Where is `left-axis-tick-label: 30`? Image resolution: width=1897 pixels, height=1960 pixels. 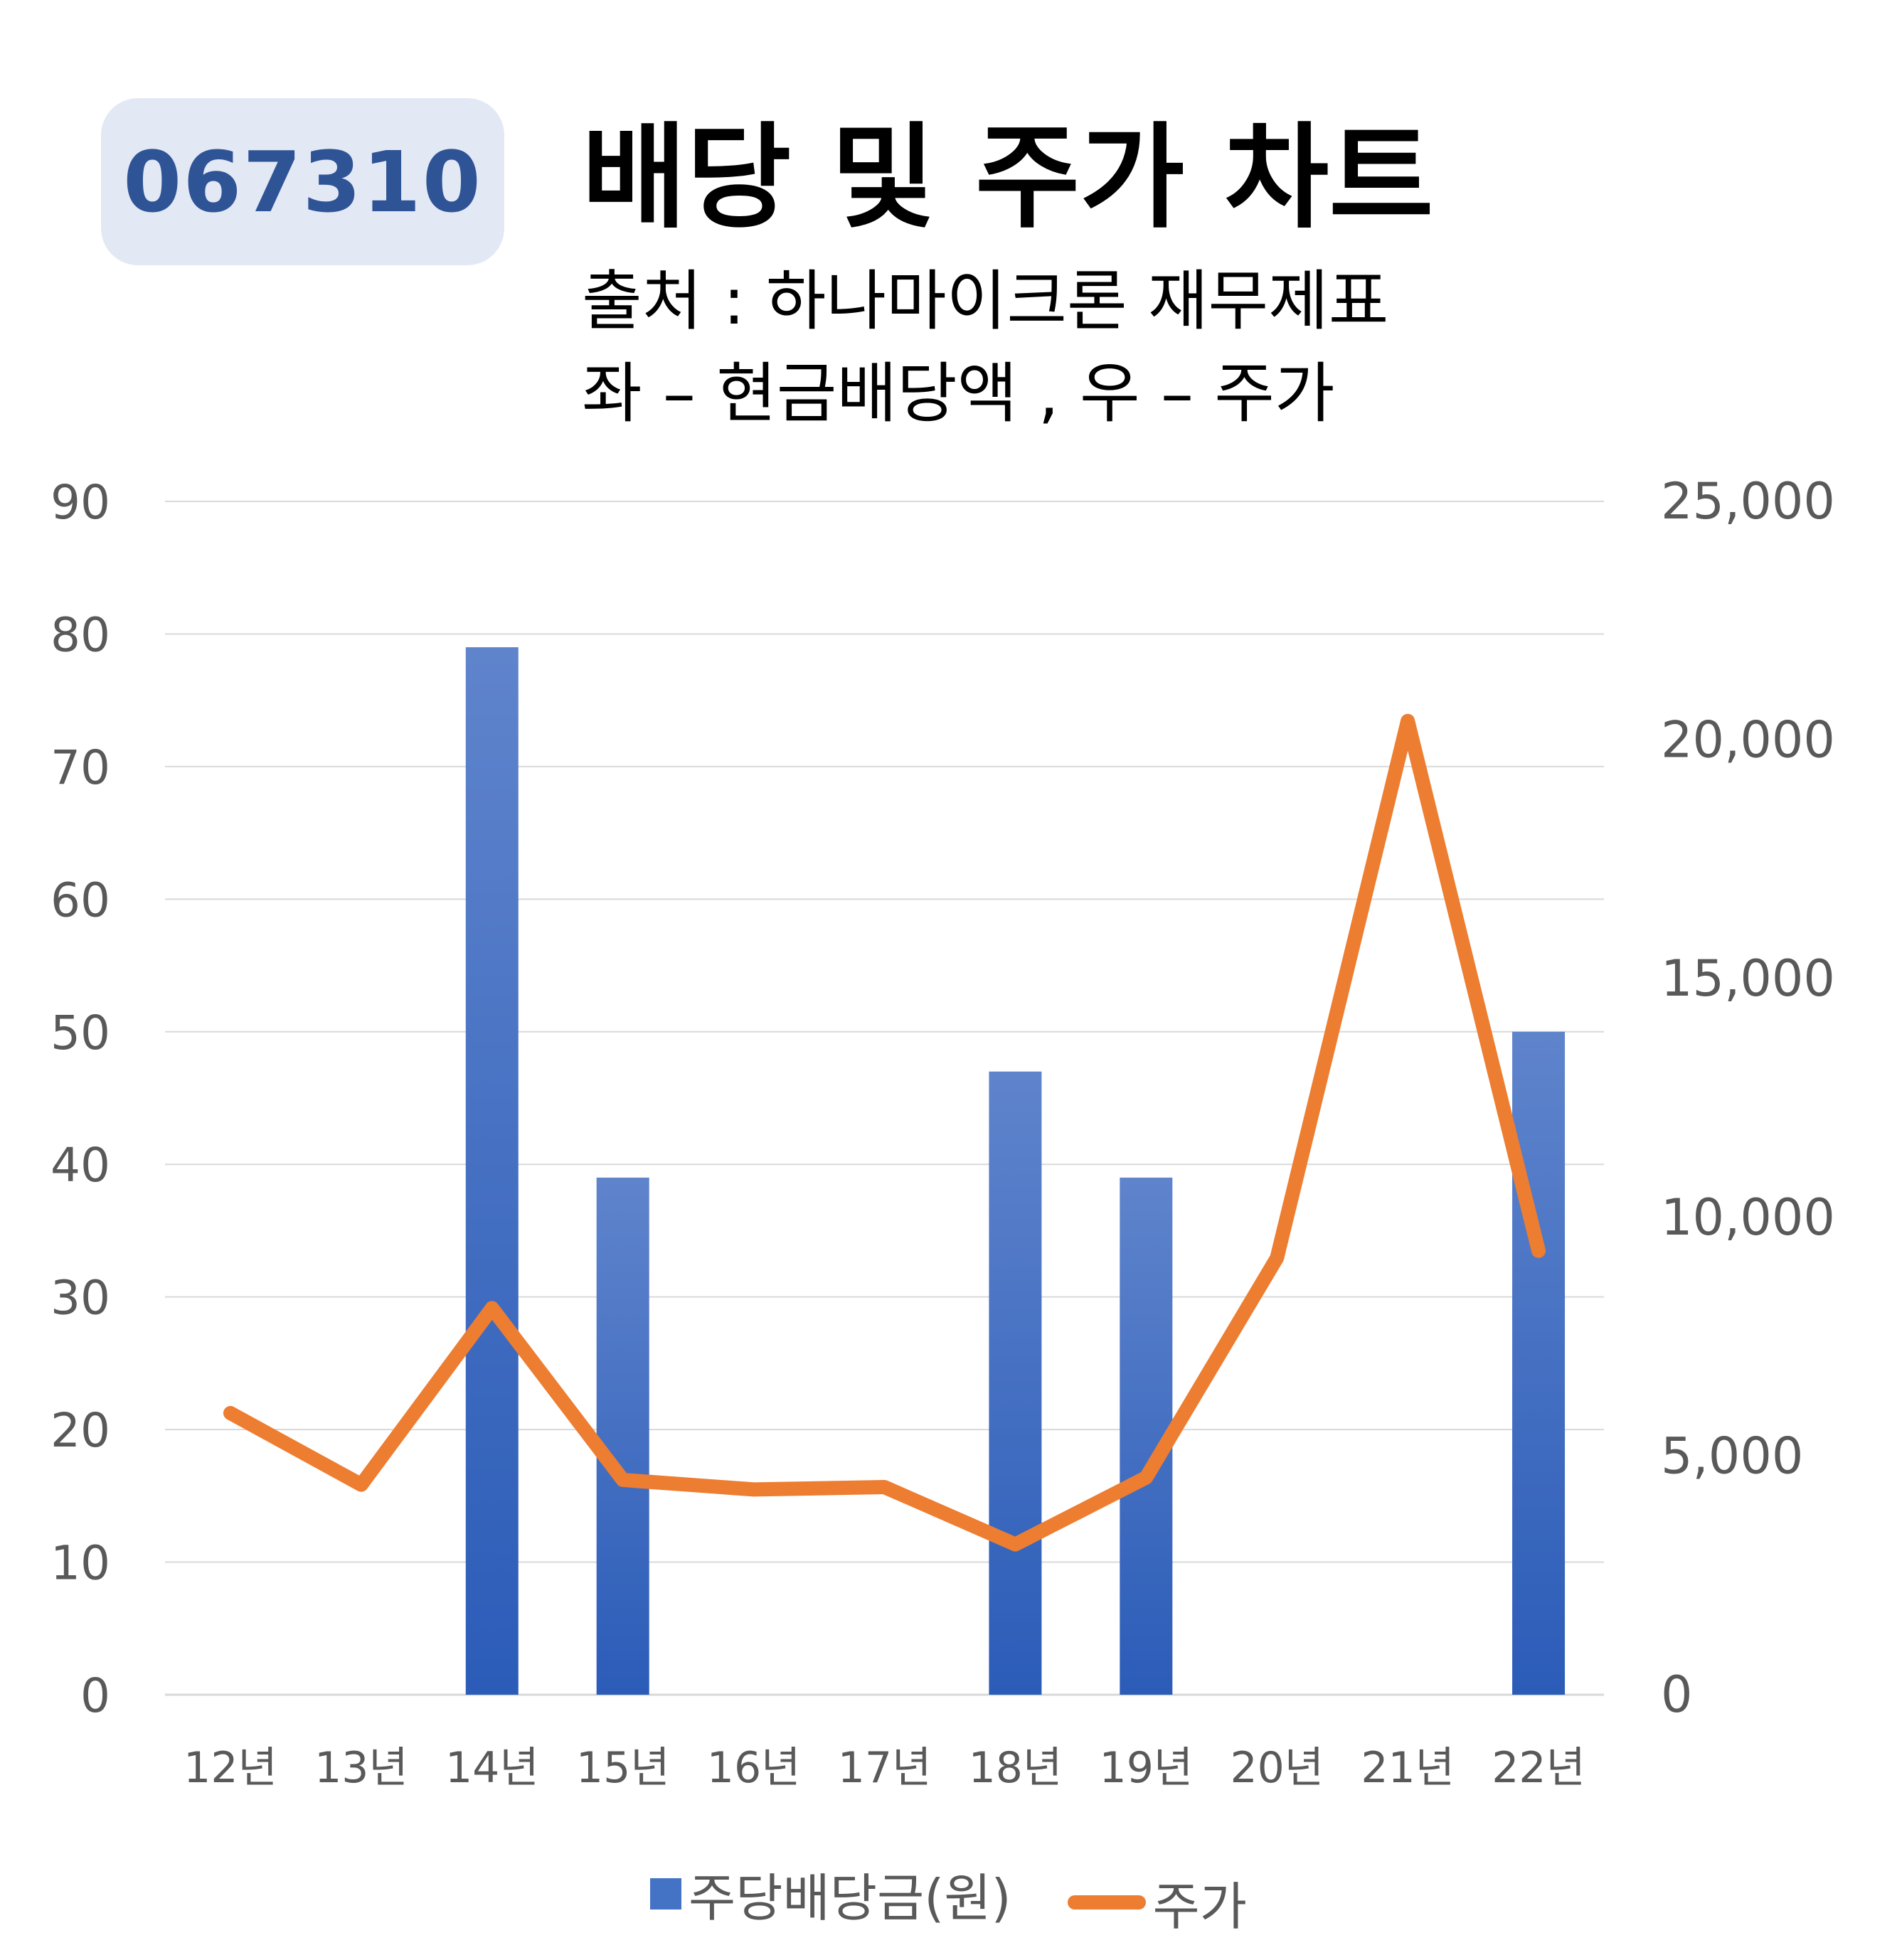 left-axis-tick-label: 30 is located at coordinates (80, 1298).